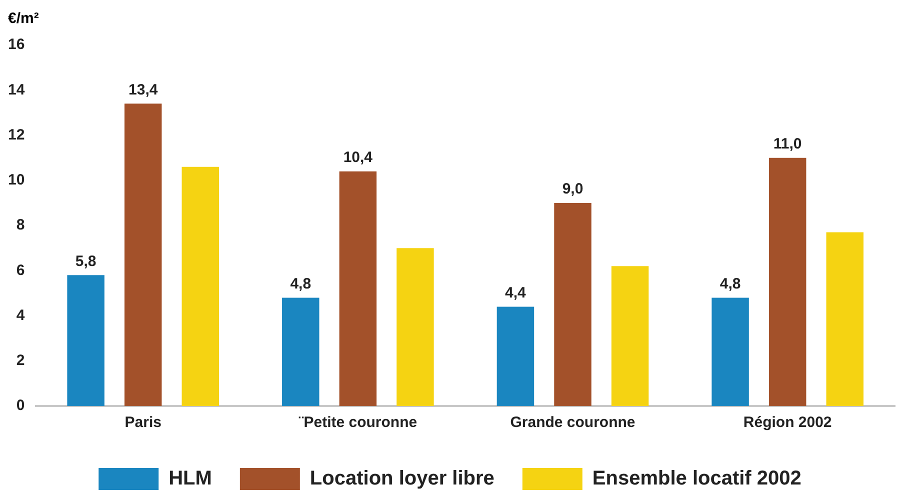  Describe the element at coordinates (20, 405) in the screenshot. I see `y-tick-label: 0` at that location.